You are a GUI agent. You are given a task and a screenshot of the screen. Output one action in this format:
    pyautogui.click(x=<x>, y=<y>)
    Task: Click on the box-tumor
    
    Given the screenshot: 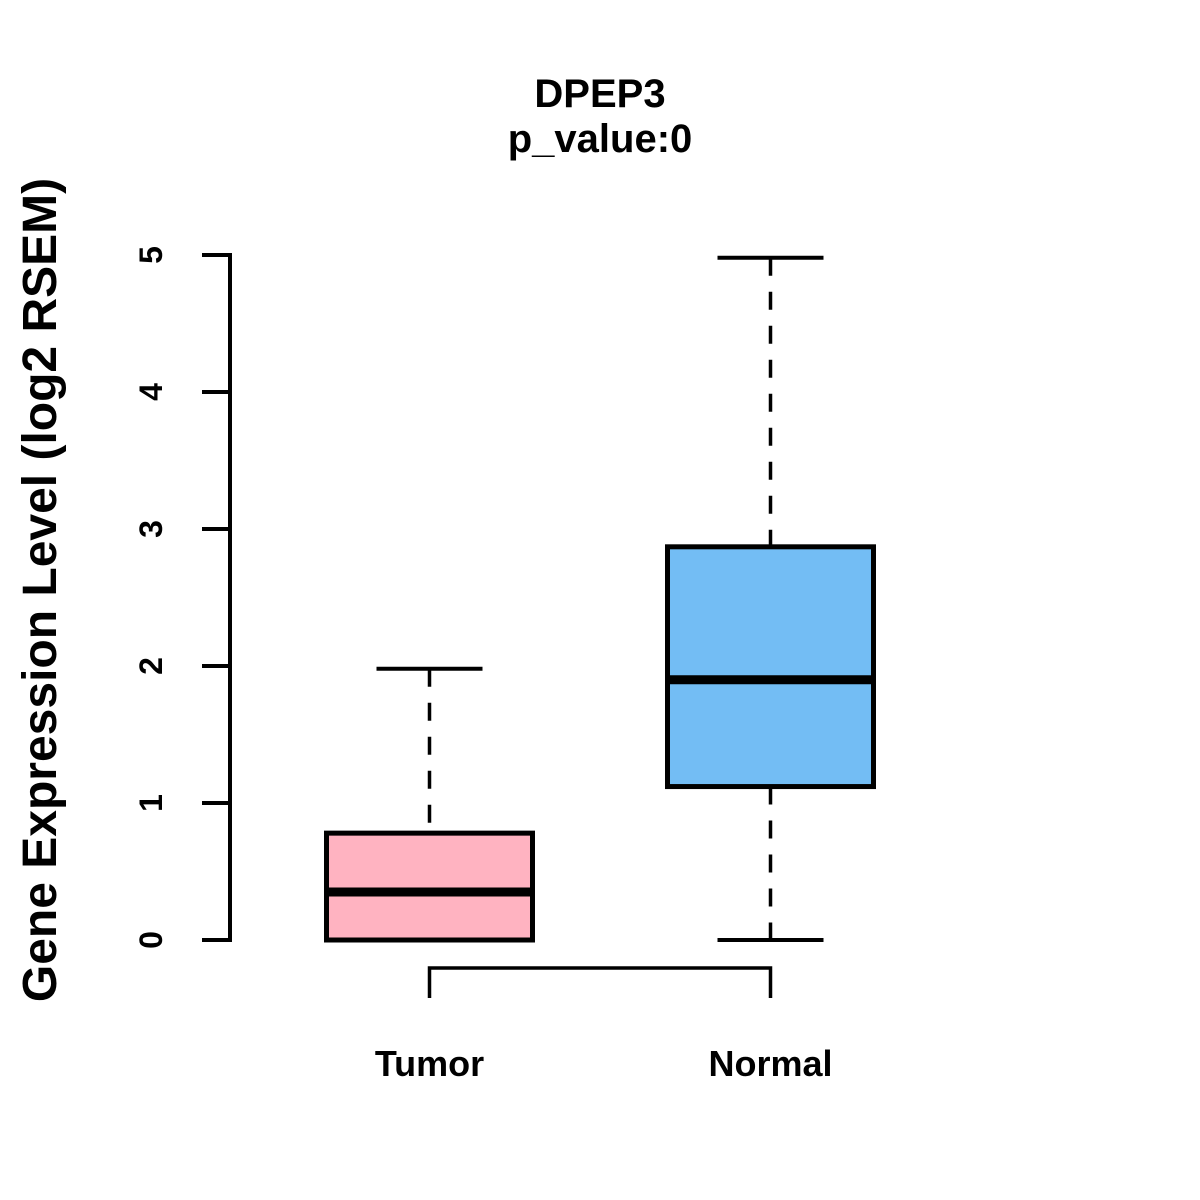 What is the action you would take?
    pyautogui.click(x=429, y=804)
    